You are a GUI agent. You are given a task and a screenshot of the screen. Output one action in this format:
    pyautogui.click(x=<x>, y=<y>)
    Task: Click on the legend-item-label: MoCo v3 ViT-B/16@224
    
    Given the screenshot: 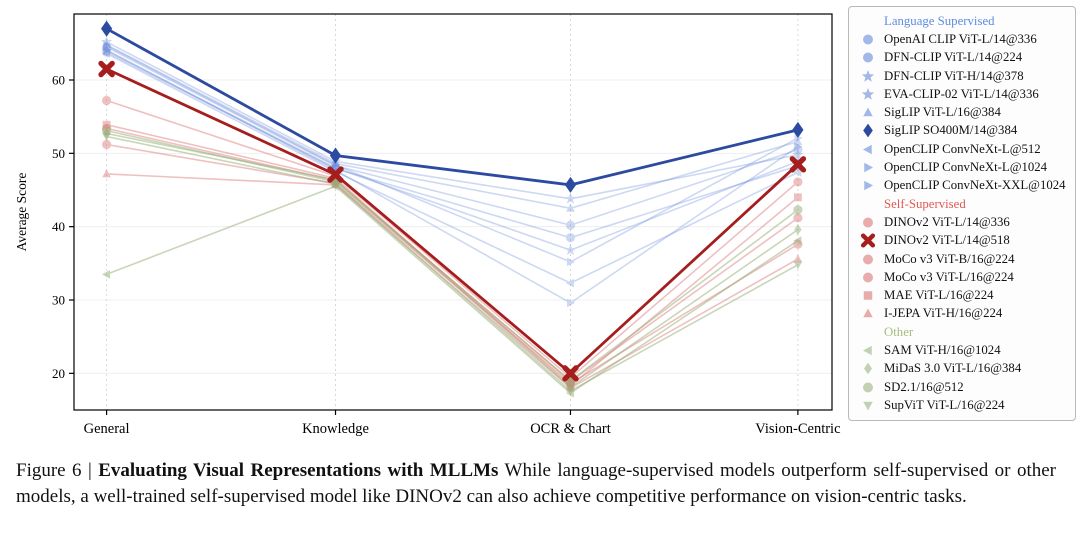 What is the action you would take?
    pyautogui.click(x=949, y=258)
    